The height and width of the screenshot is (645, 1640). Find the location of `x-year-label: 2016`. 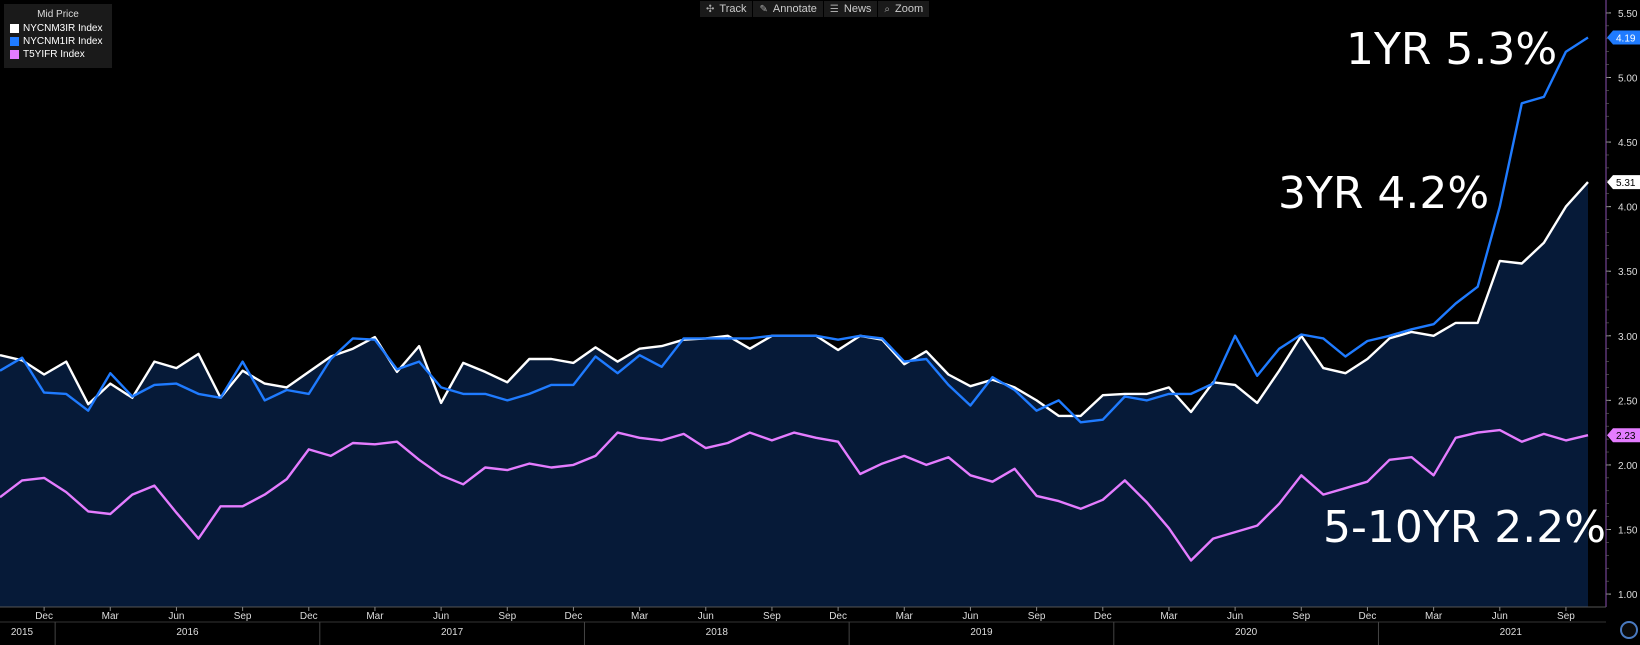

x-year-label: 2016 is located at coordinates (187, 632).